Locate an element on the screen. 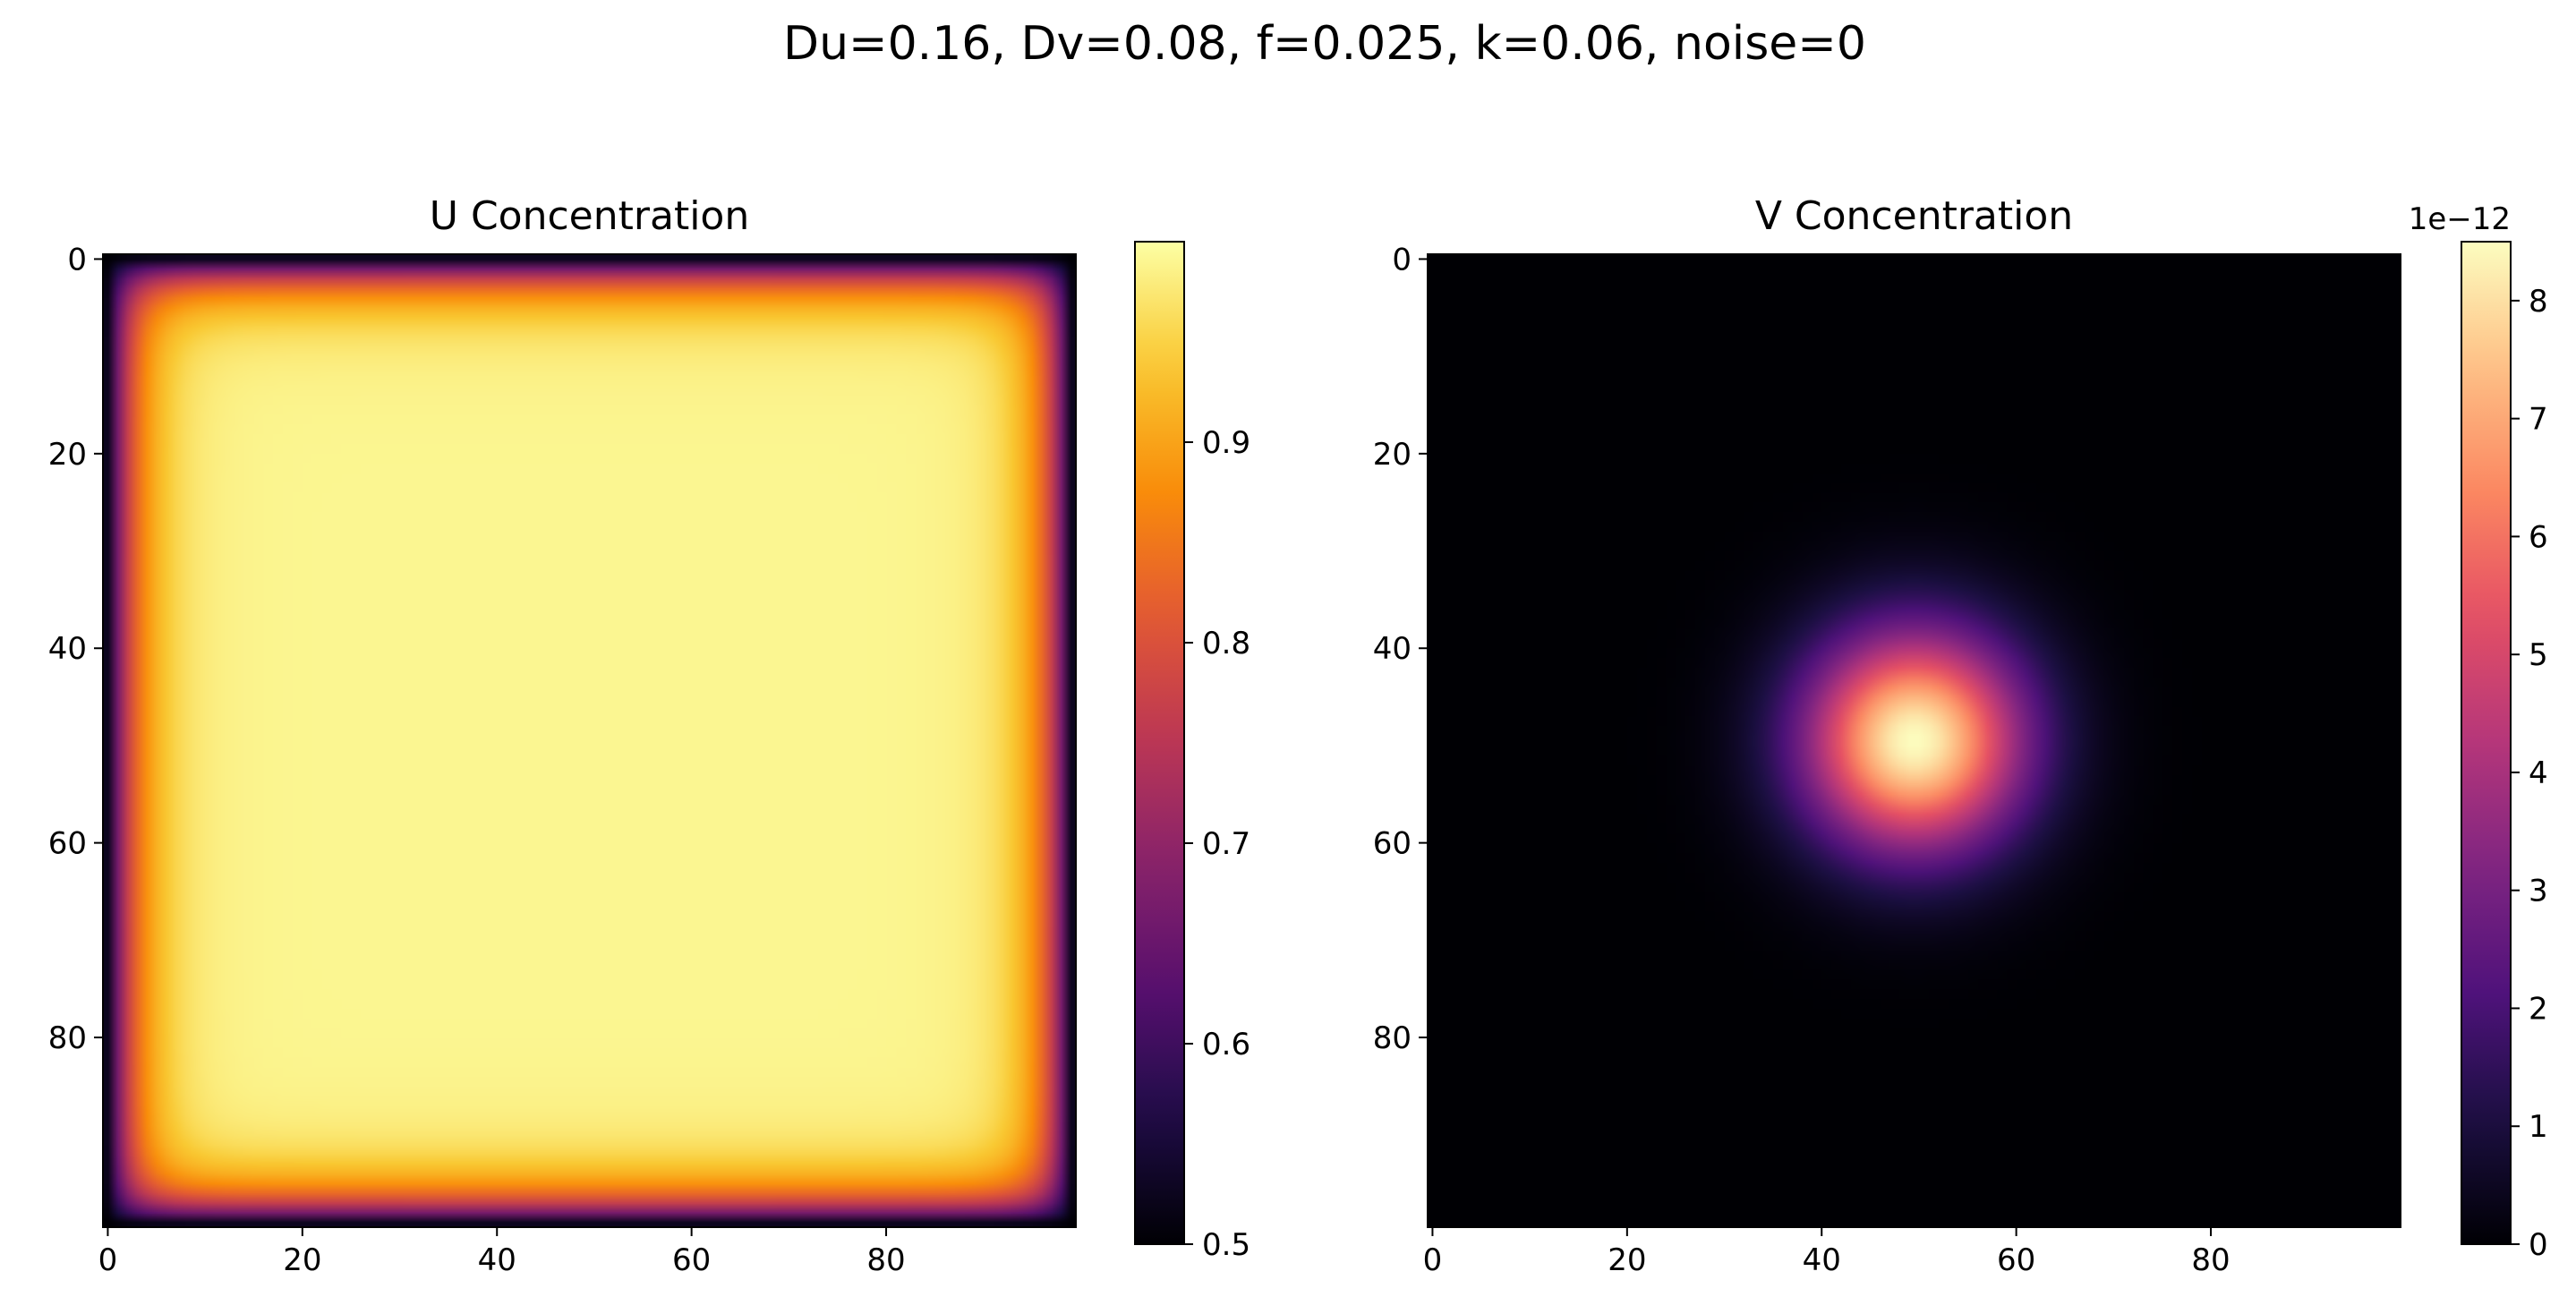 The width and height of the screenshot is (2576, 1314). colorbar-tick-label: 7 is located at coordinates (2538, 420).